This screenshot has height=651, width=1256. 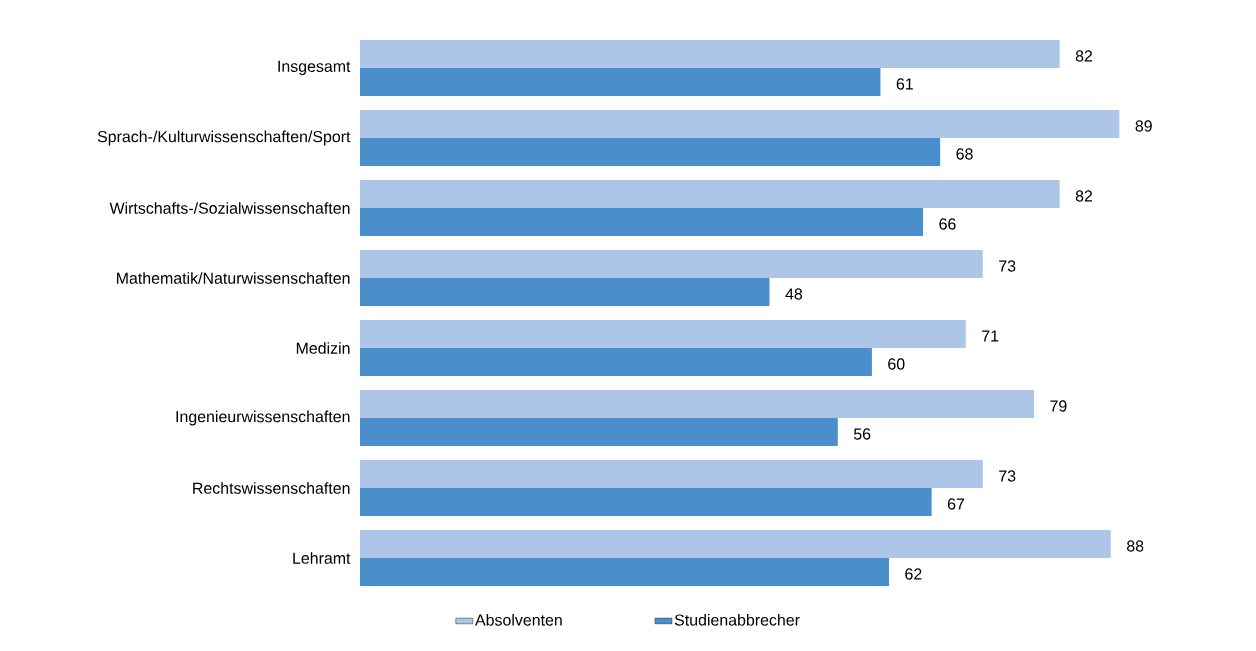 I want to click on data-label: 48, so click(x=794, y=294).